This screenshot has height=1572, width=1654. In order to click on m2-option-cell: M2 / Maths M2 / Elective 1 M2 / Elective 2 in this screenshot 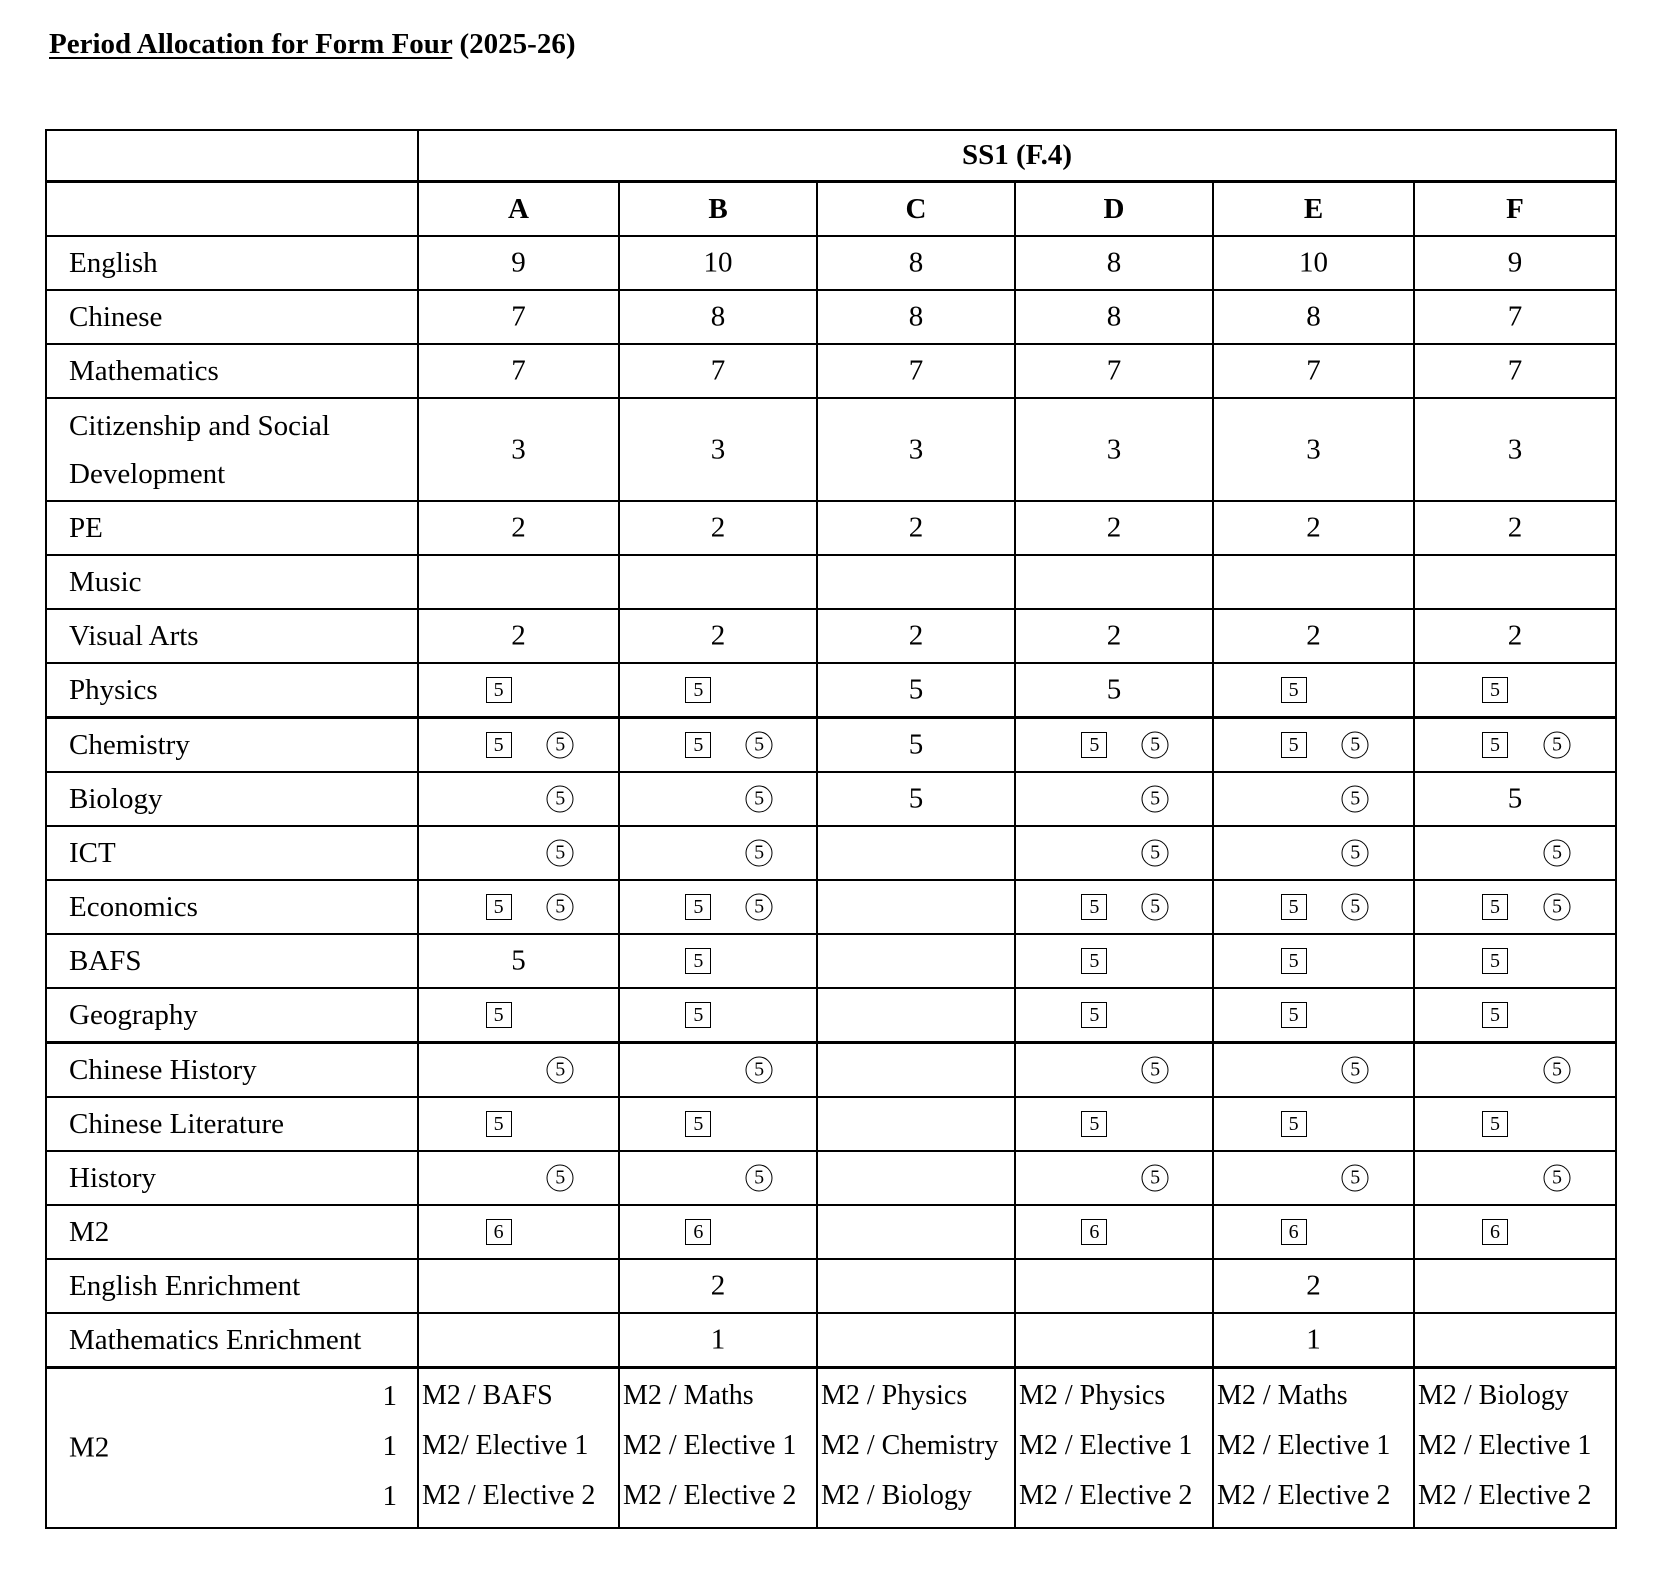, I will do `click(718, 1447)`.